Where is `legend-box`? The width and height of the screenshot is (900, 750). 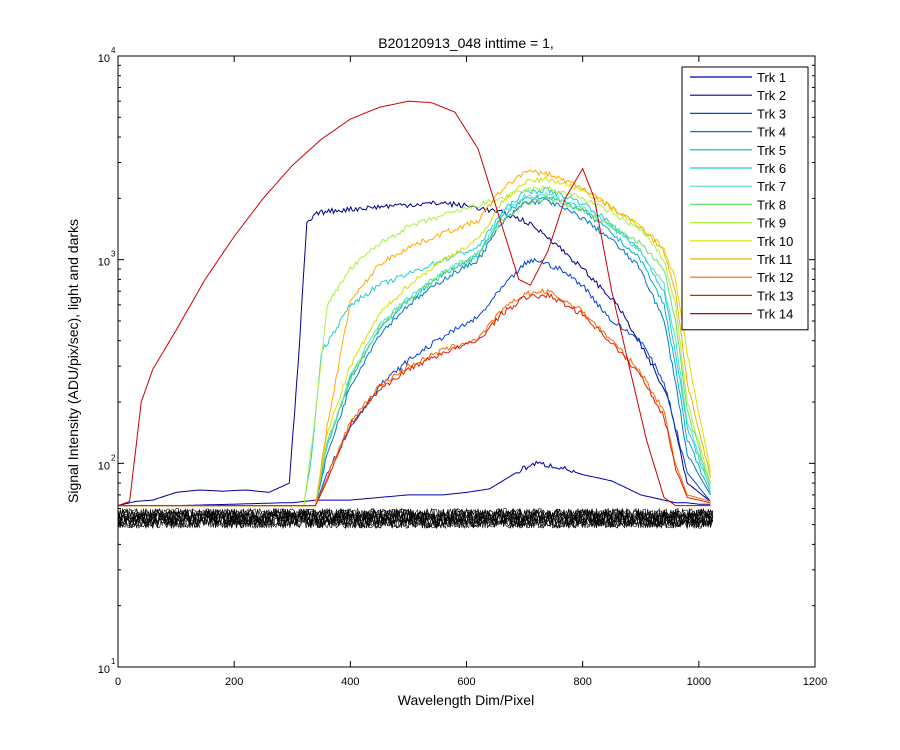
legend-box is located at coordinates (745, 198).